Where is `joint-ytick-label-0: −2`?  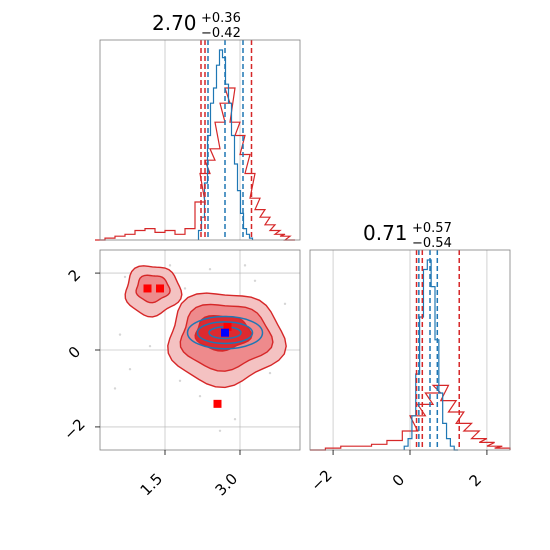
joint-ytick-label-0: −2 is located at coordinates (74, 429).